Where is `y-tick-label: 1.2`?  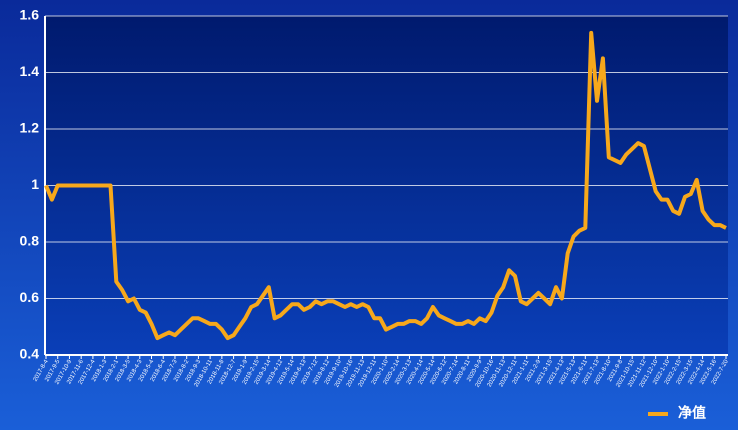 y-tick-label: 1.2 is located at coordinates (30, 128).